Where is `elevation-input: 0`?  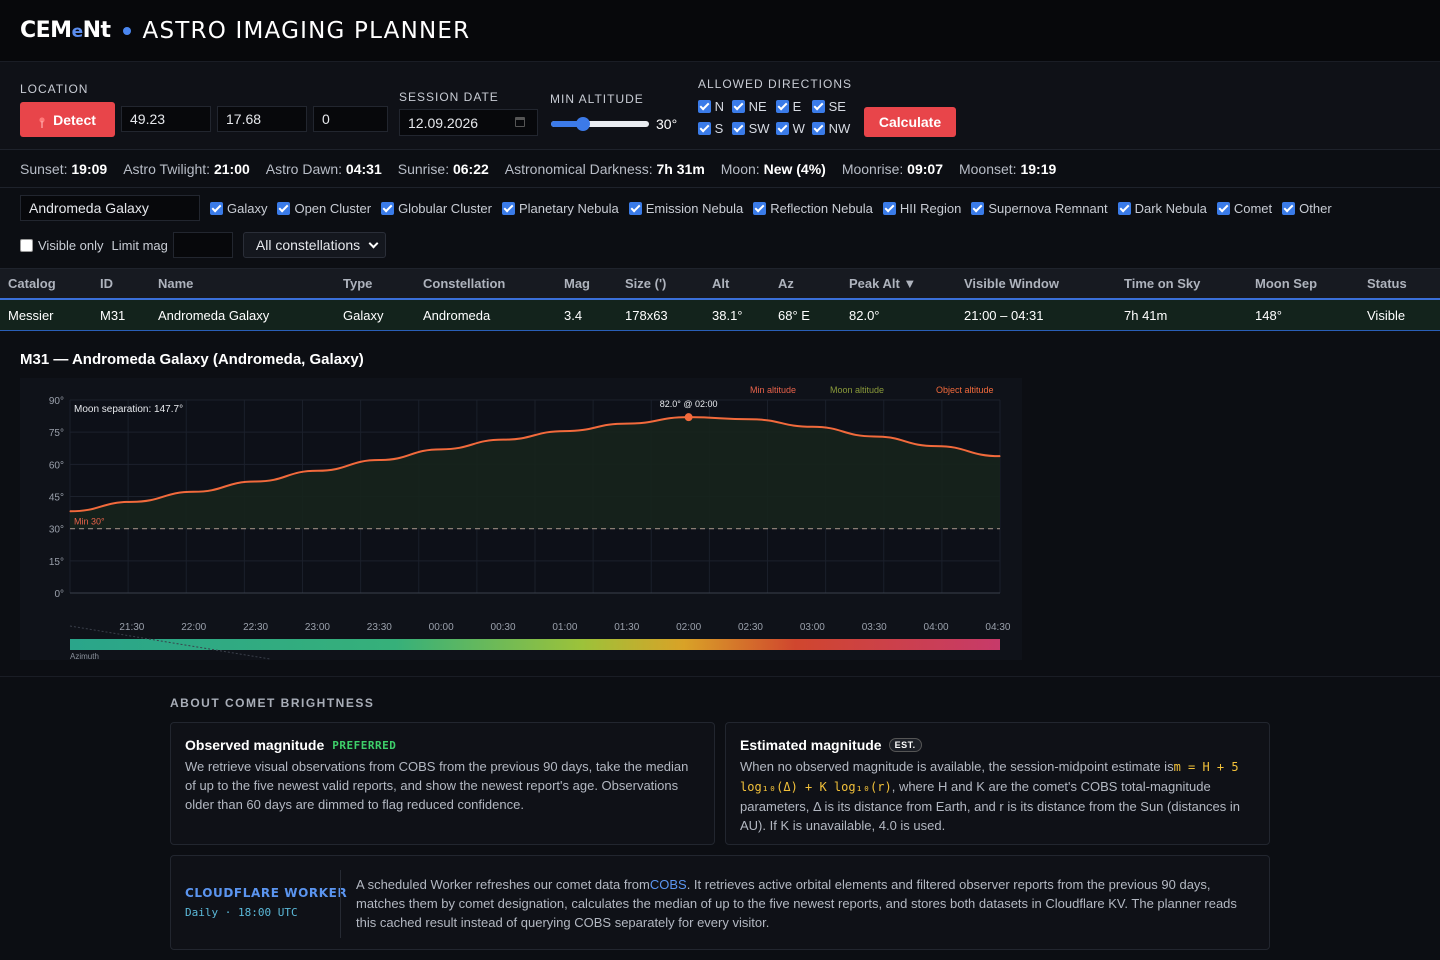
elevation-input: 0 is located at coordinates (350, 119).